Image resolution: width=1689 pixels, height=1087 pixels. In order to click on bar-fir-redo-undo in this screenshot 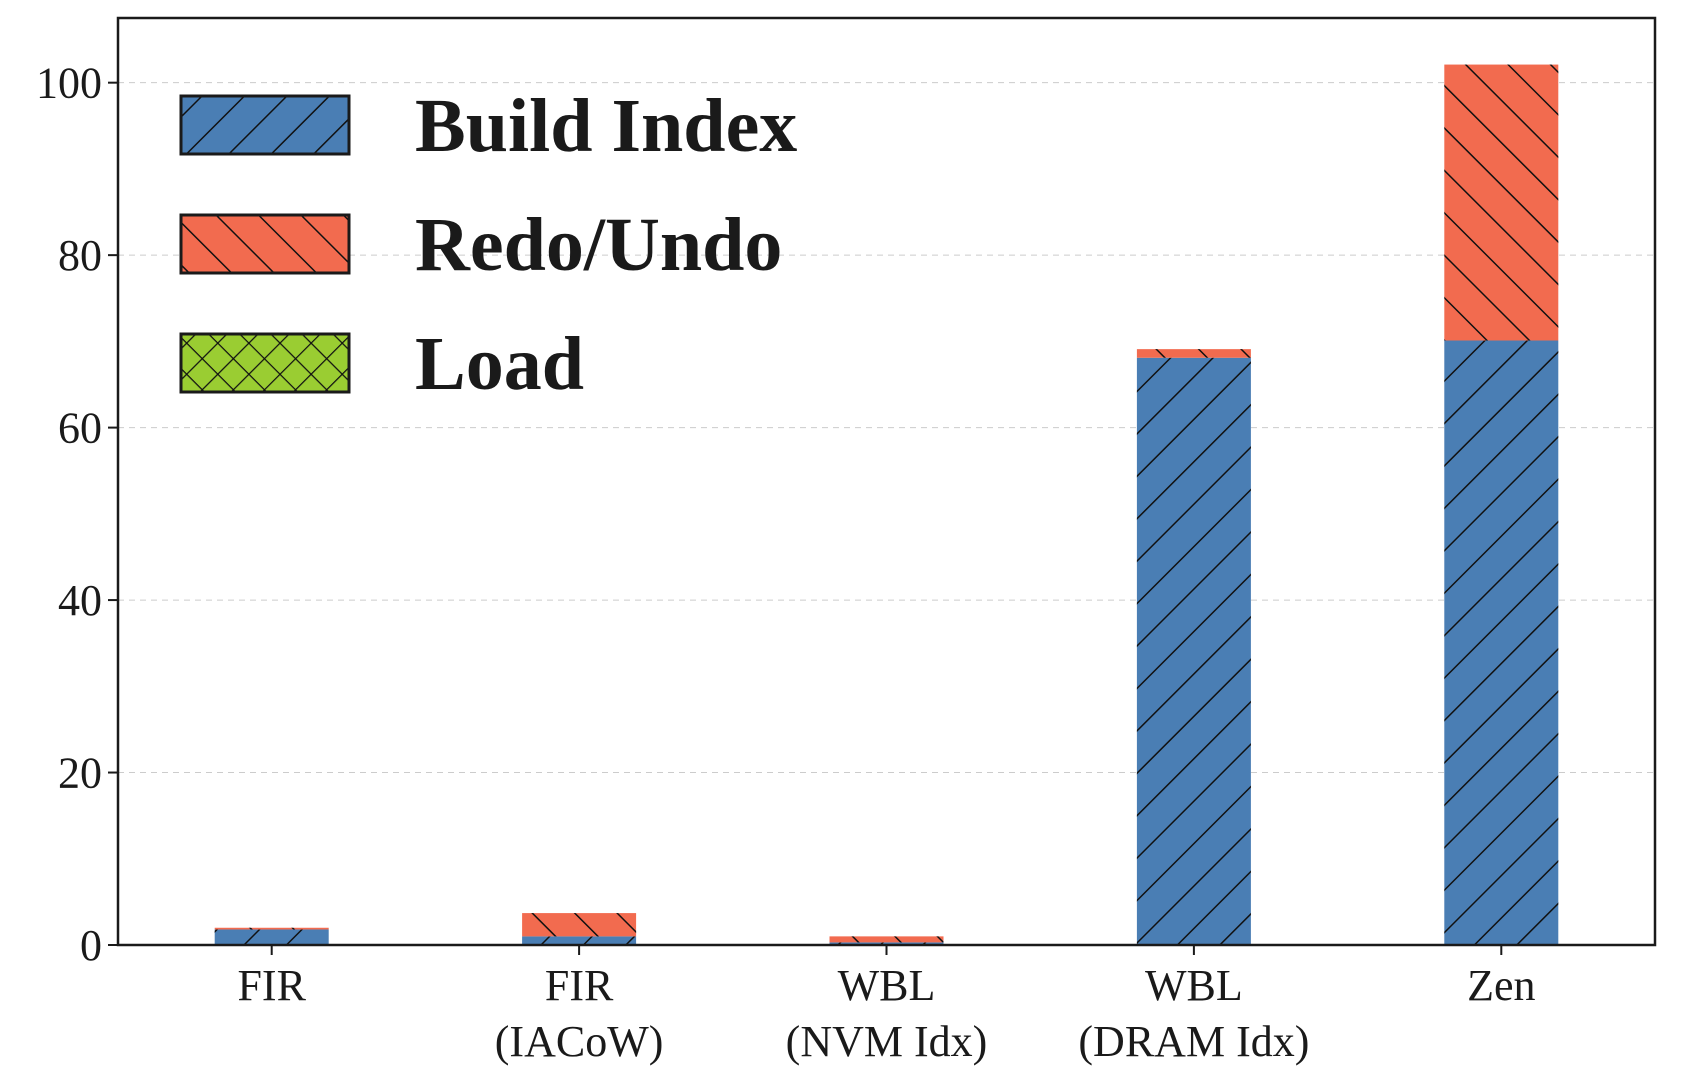, I will do `click(271, 928)`.